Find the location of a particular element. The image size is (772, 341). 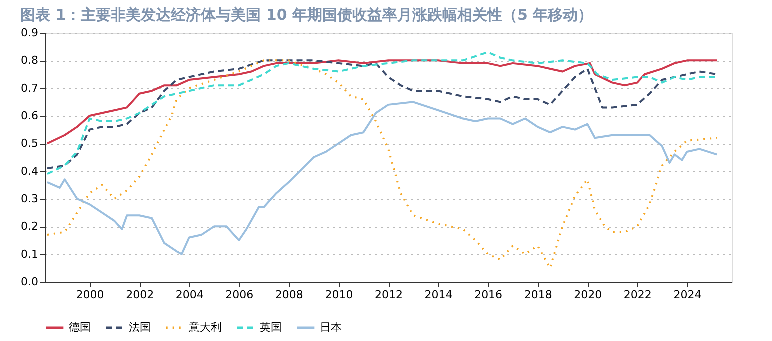

x-tick-label: 2014 is located at coordinates (438, 295).